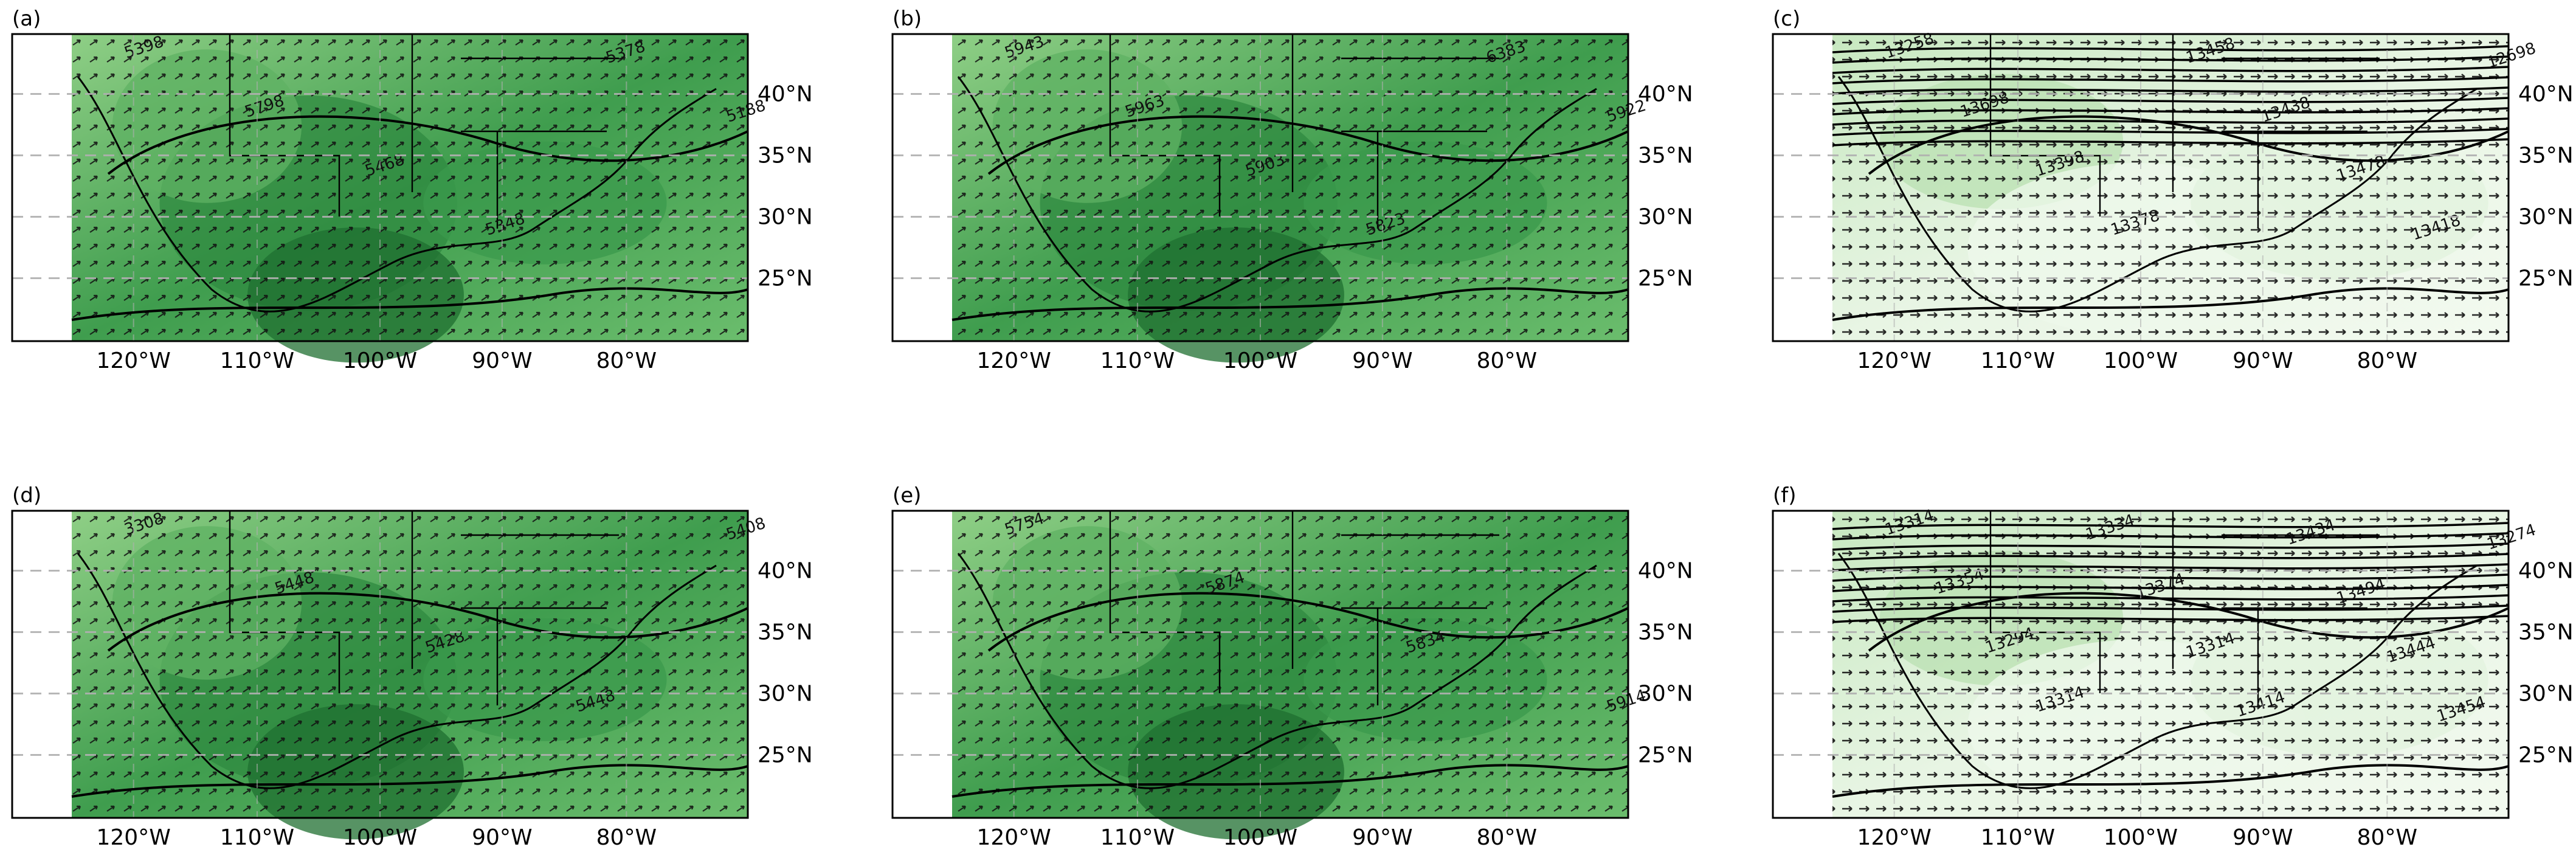 This screenshot has height=858, width=2576. I want to click on panel-label: (f), so click(1785, 495).